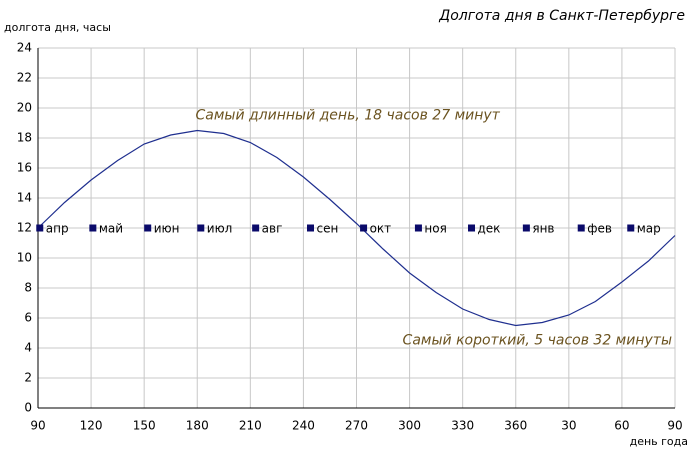 The height and width of the screenshot is (452, 693). I want to click on month-label: окт, so click(381, 229).